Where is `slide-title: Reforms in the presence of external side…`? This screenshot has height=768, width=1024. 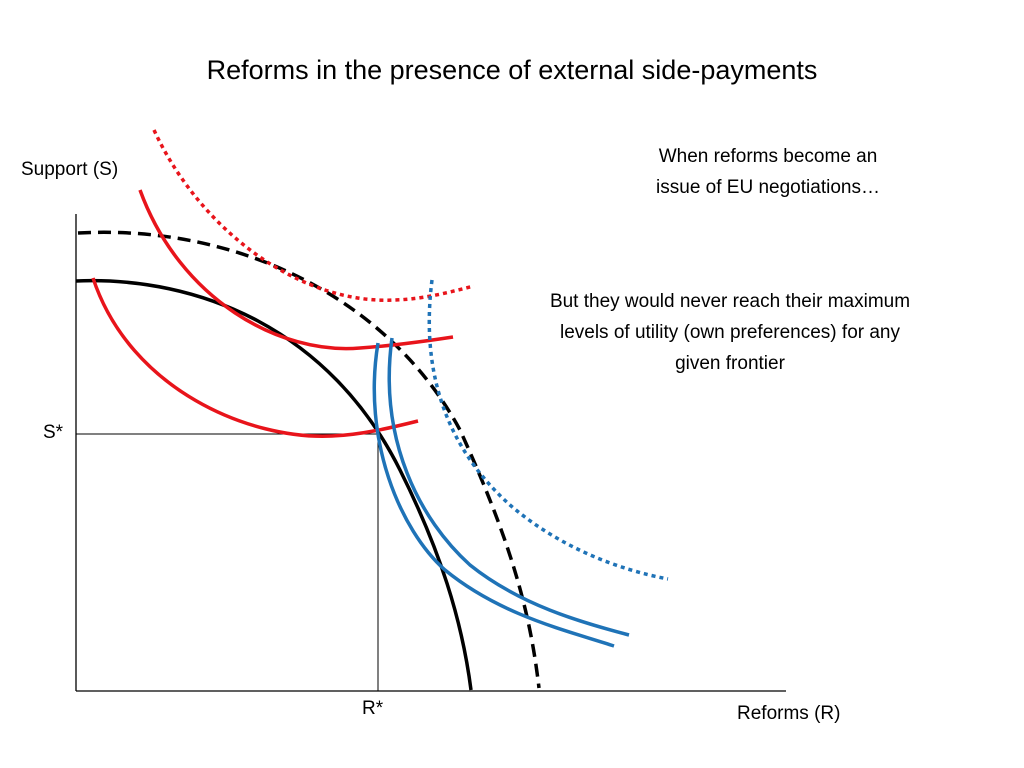
slide-title: Reforms in the presence of external side… is located at coordinates (512, 70).